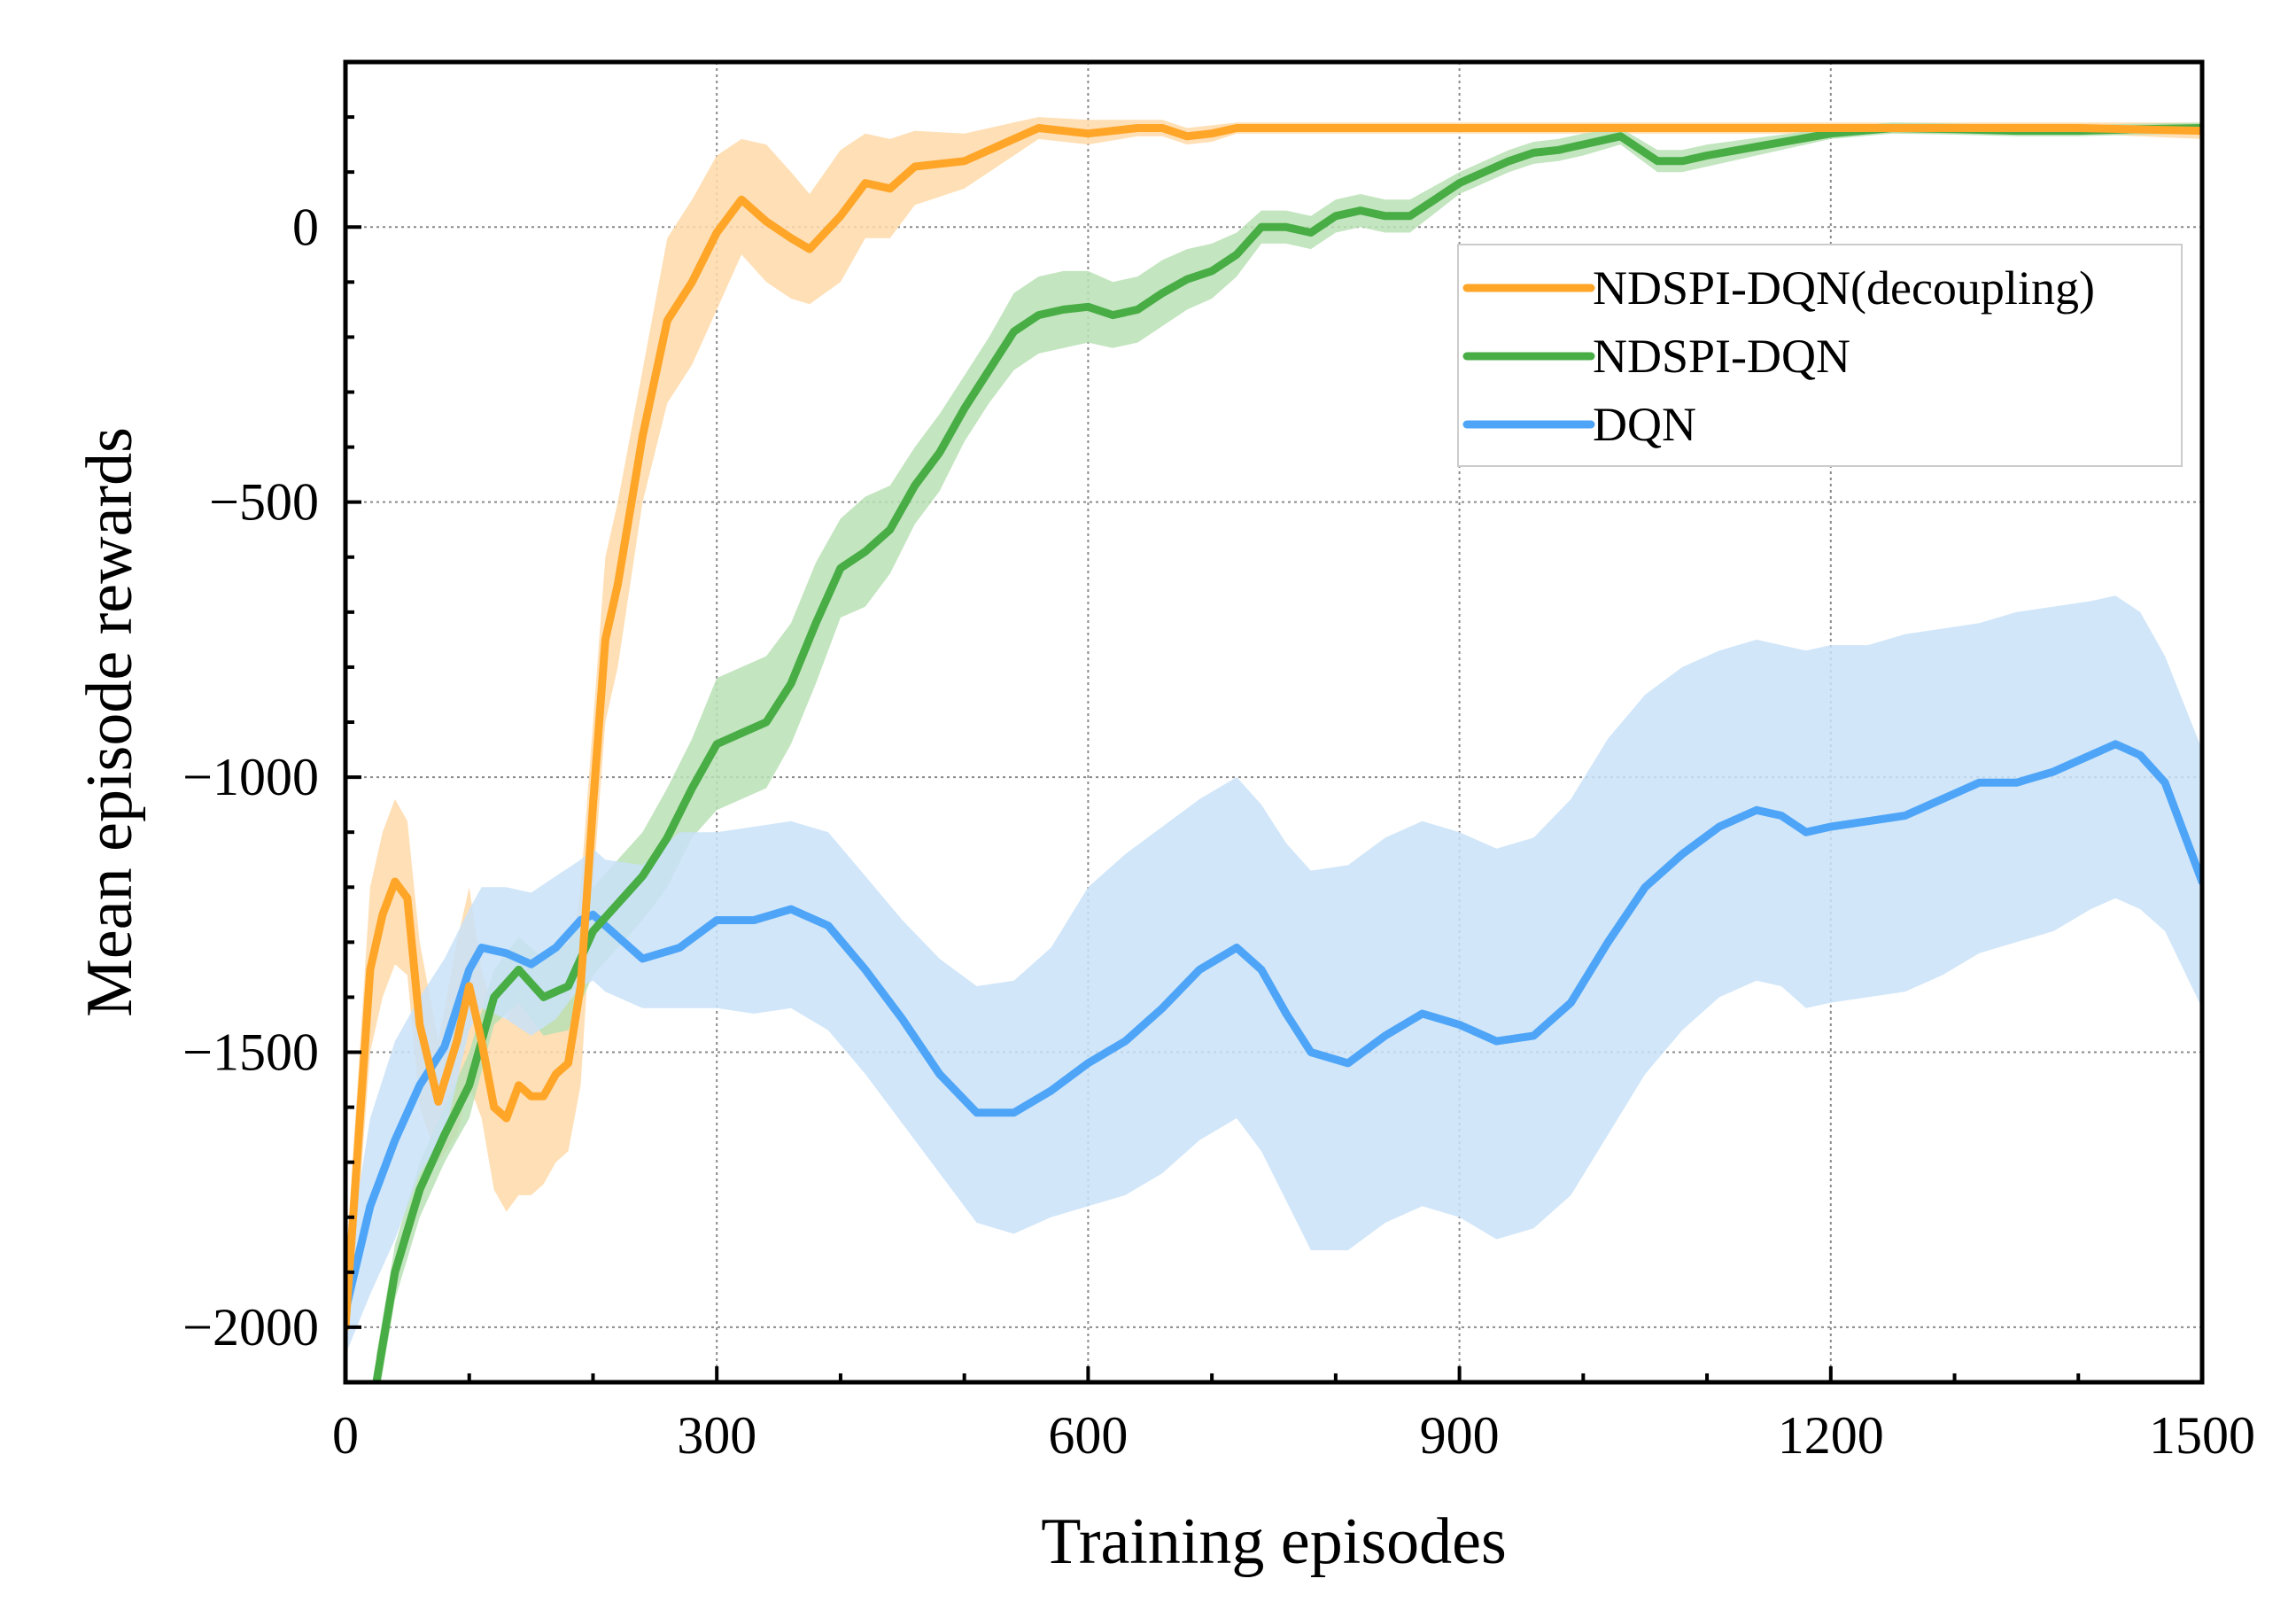  I want to click on legend: NDSPI-DQN(decoupling) NDSPI-DQN DQN, so click(1820, 355).